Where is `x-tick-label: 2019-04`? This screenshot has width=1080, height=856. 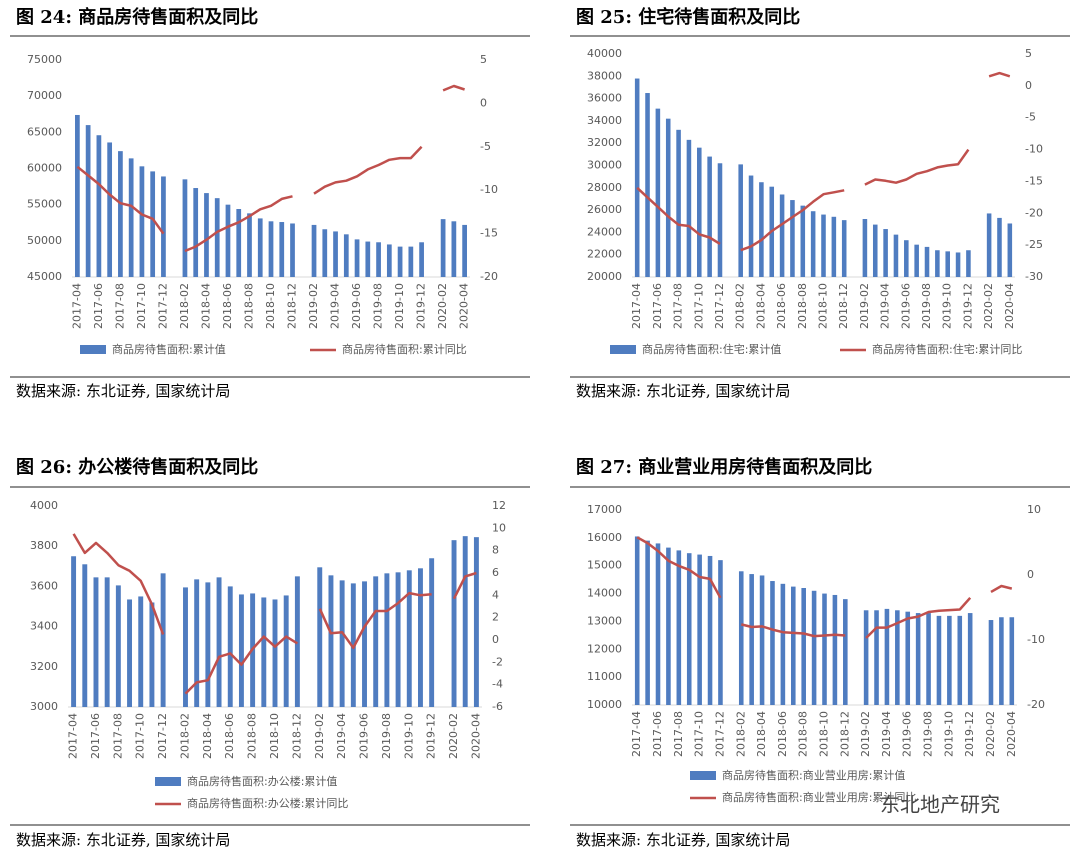
x-tick-label: 2019-04 is located at coordinates (335, 306).